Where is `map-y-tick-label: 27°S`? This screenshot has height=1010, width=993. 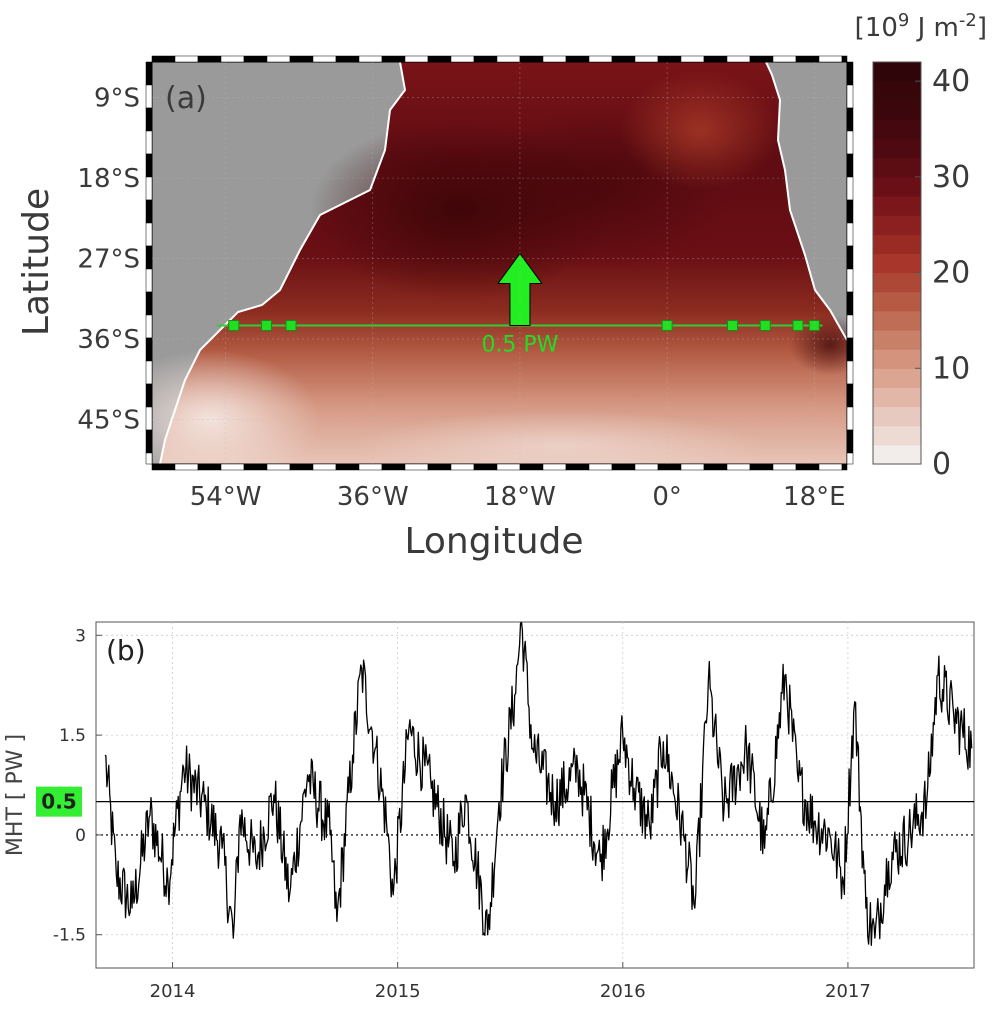 map-y-tick-label: 27°S is located at coordinates (108, 260).